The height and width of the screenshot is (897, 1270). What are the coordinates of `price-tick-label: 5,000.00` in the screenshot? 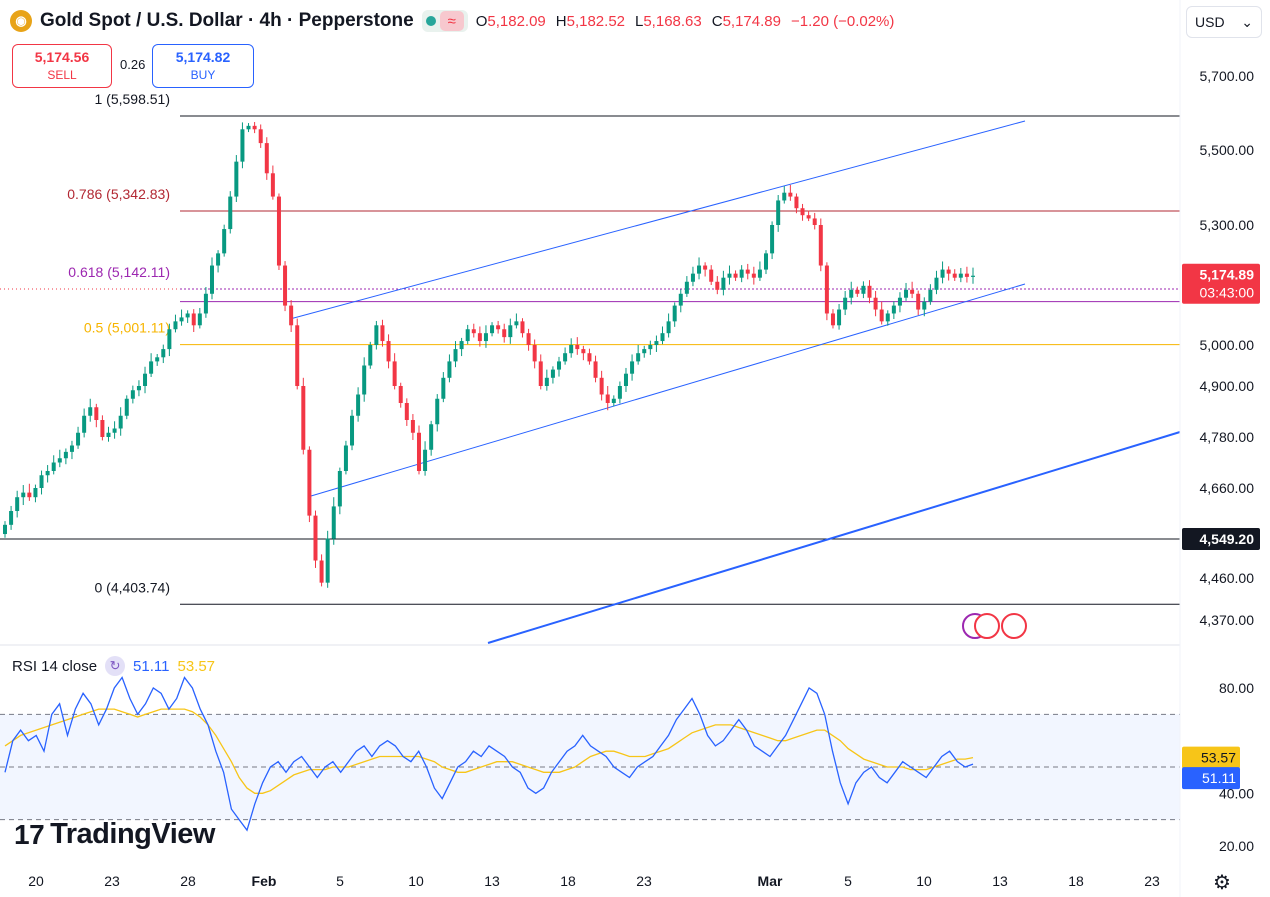 It's located at (1227, 345).